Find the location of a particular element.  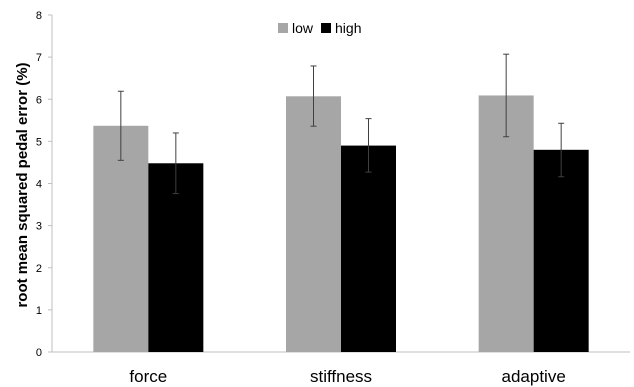

y-tick-label: 5 is located at coordinates (39, 142).